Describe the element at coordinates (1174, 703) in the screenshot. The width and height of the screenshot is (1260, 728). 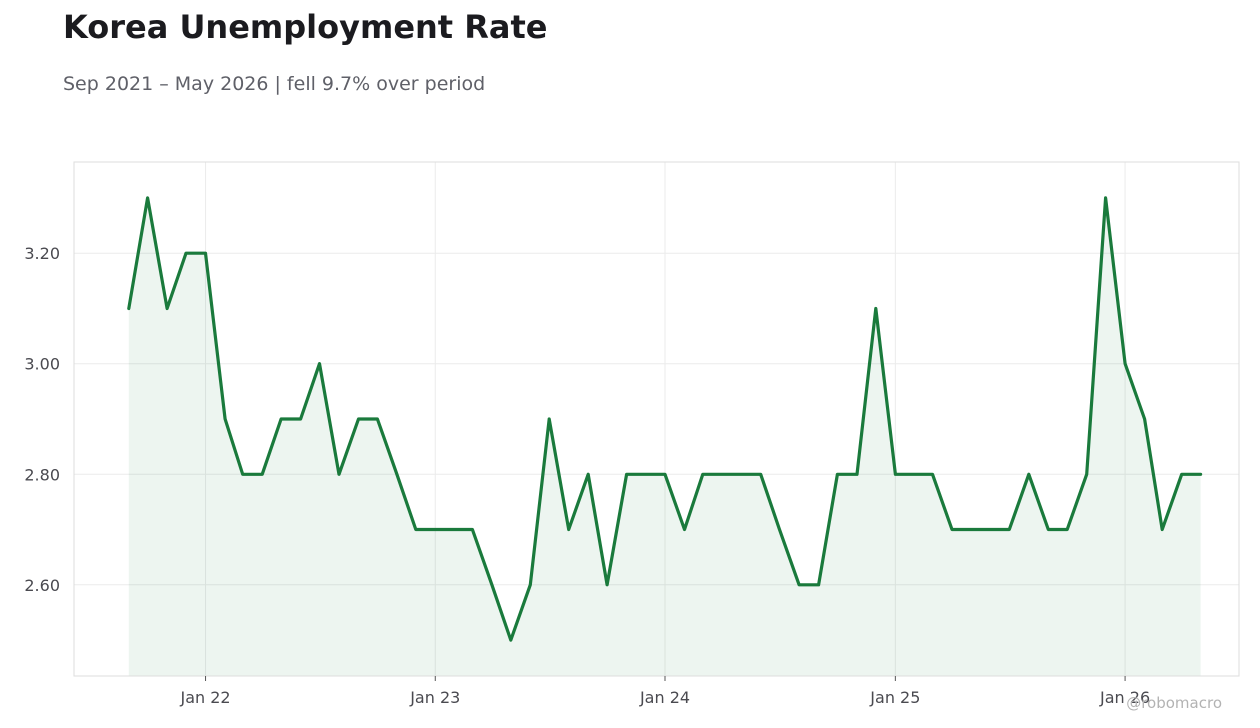
I see `watermark: @robomacro` at that location.